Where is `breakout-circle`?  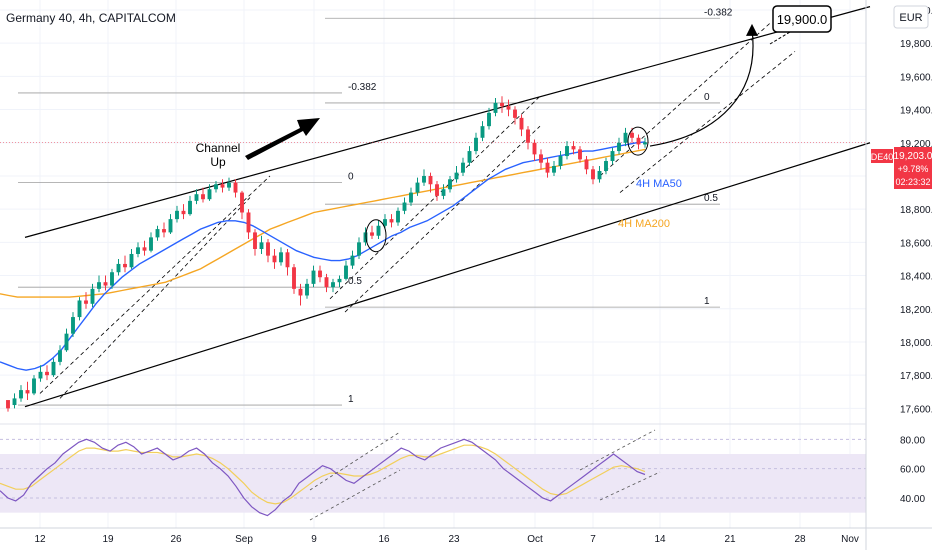
breakout-circle is located at coordinates (376, 236).